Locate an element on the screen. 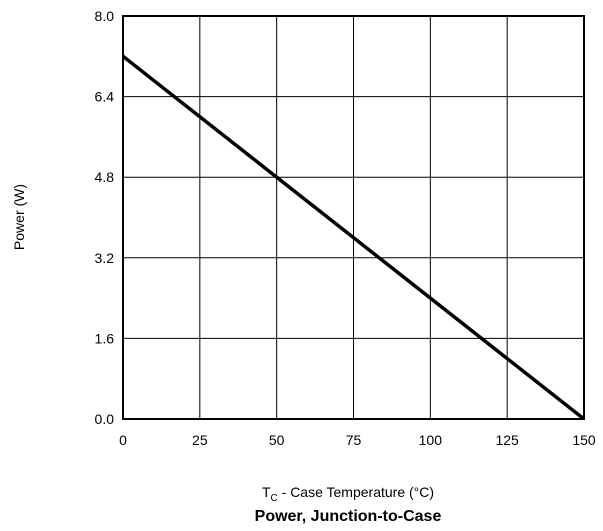 The height and width of the screenshot is (531, 603). y-tick-label: 6.4 is located at coordinates (105, 97).